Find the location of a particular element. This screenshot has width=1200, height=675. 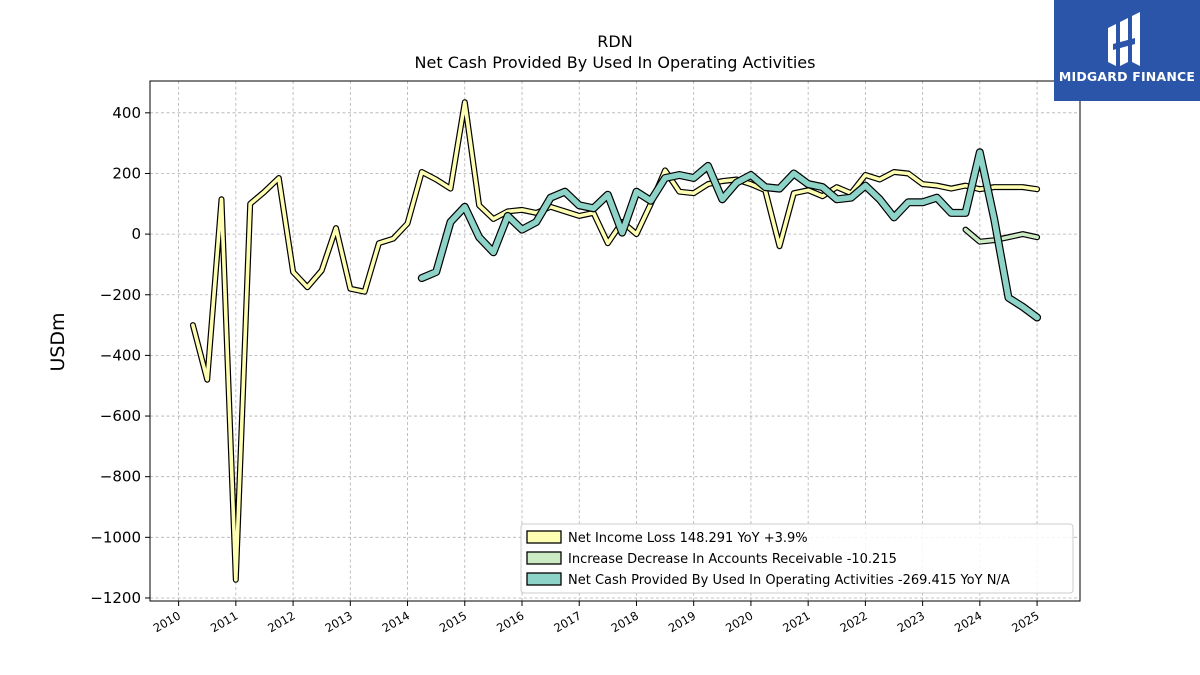

midgard-logo-icon is located at coordinates (1124, 39).